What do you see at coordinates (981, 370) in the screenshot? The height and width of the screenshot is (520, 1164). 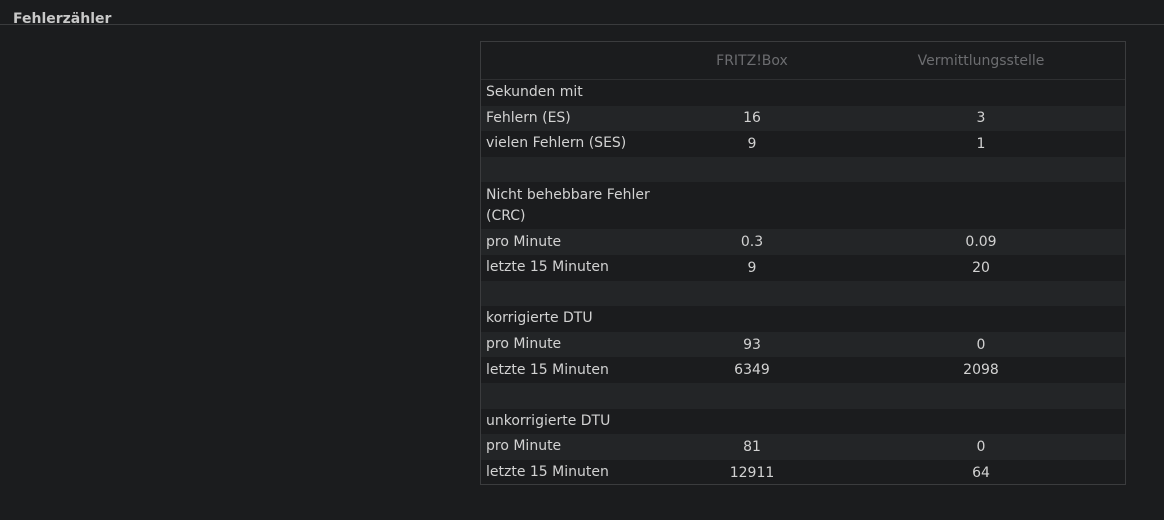 I see `vst-value: 2098` at bounding box center [981, 370].